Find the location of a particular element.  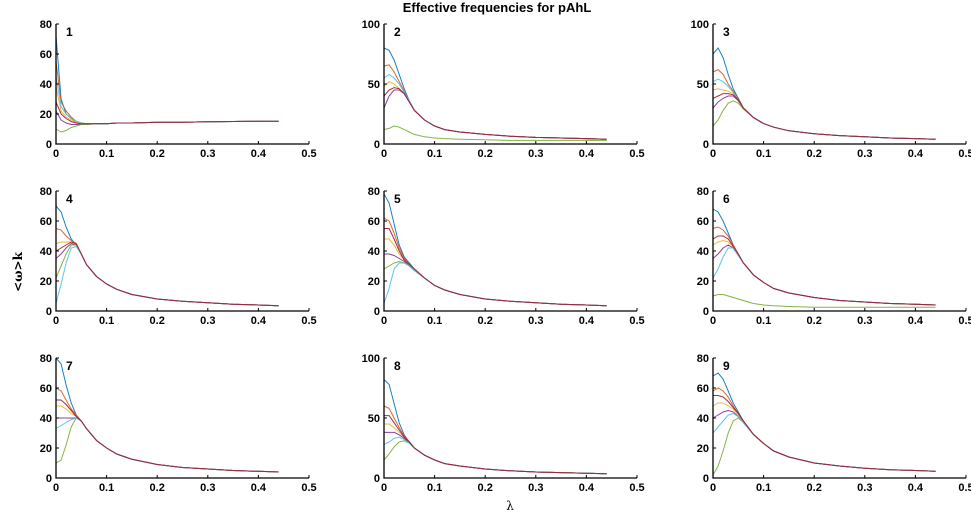

x-tick-label: 0.2 is located at coordinates (814, 154).